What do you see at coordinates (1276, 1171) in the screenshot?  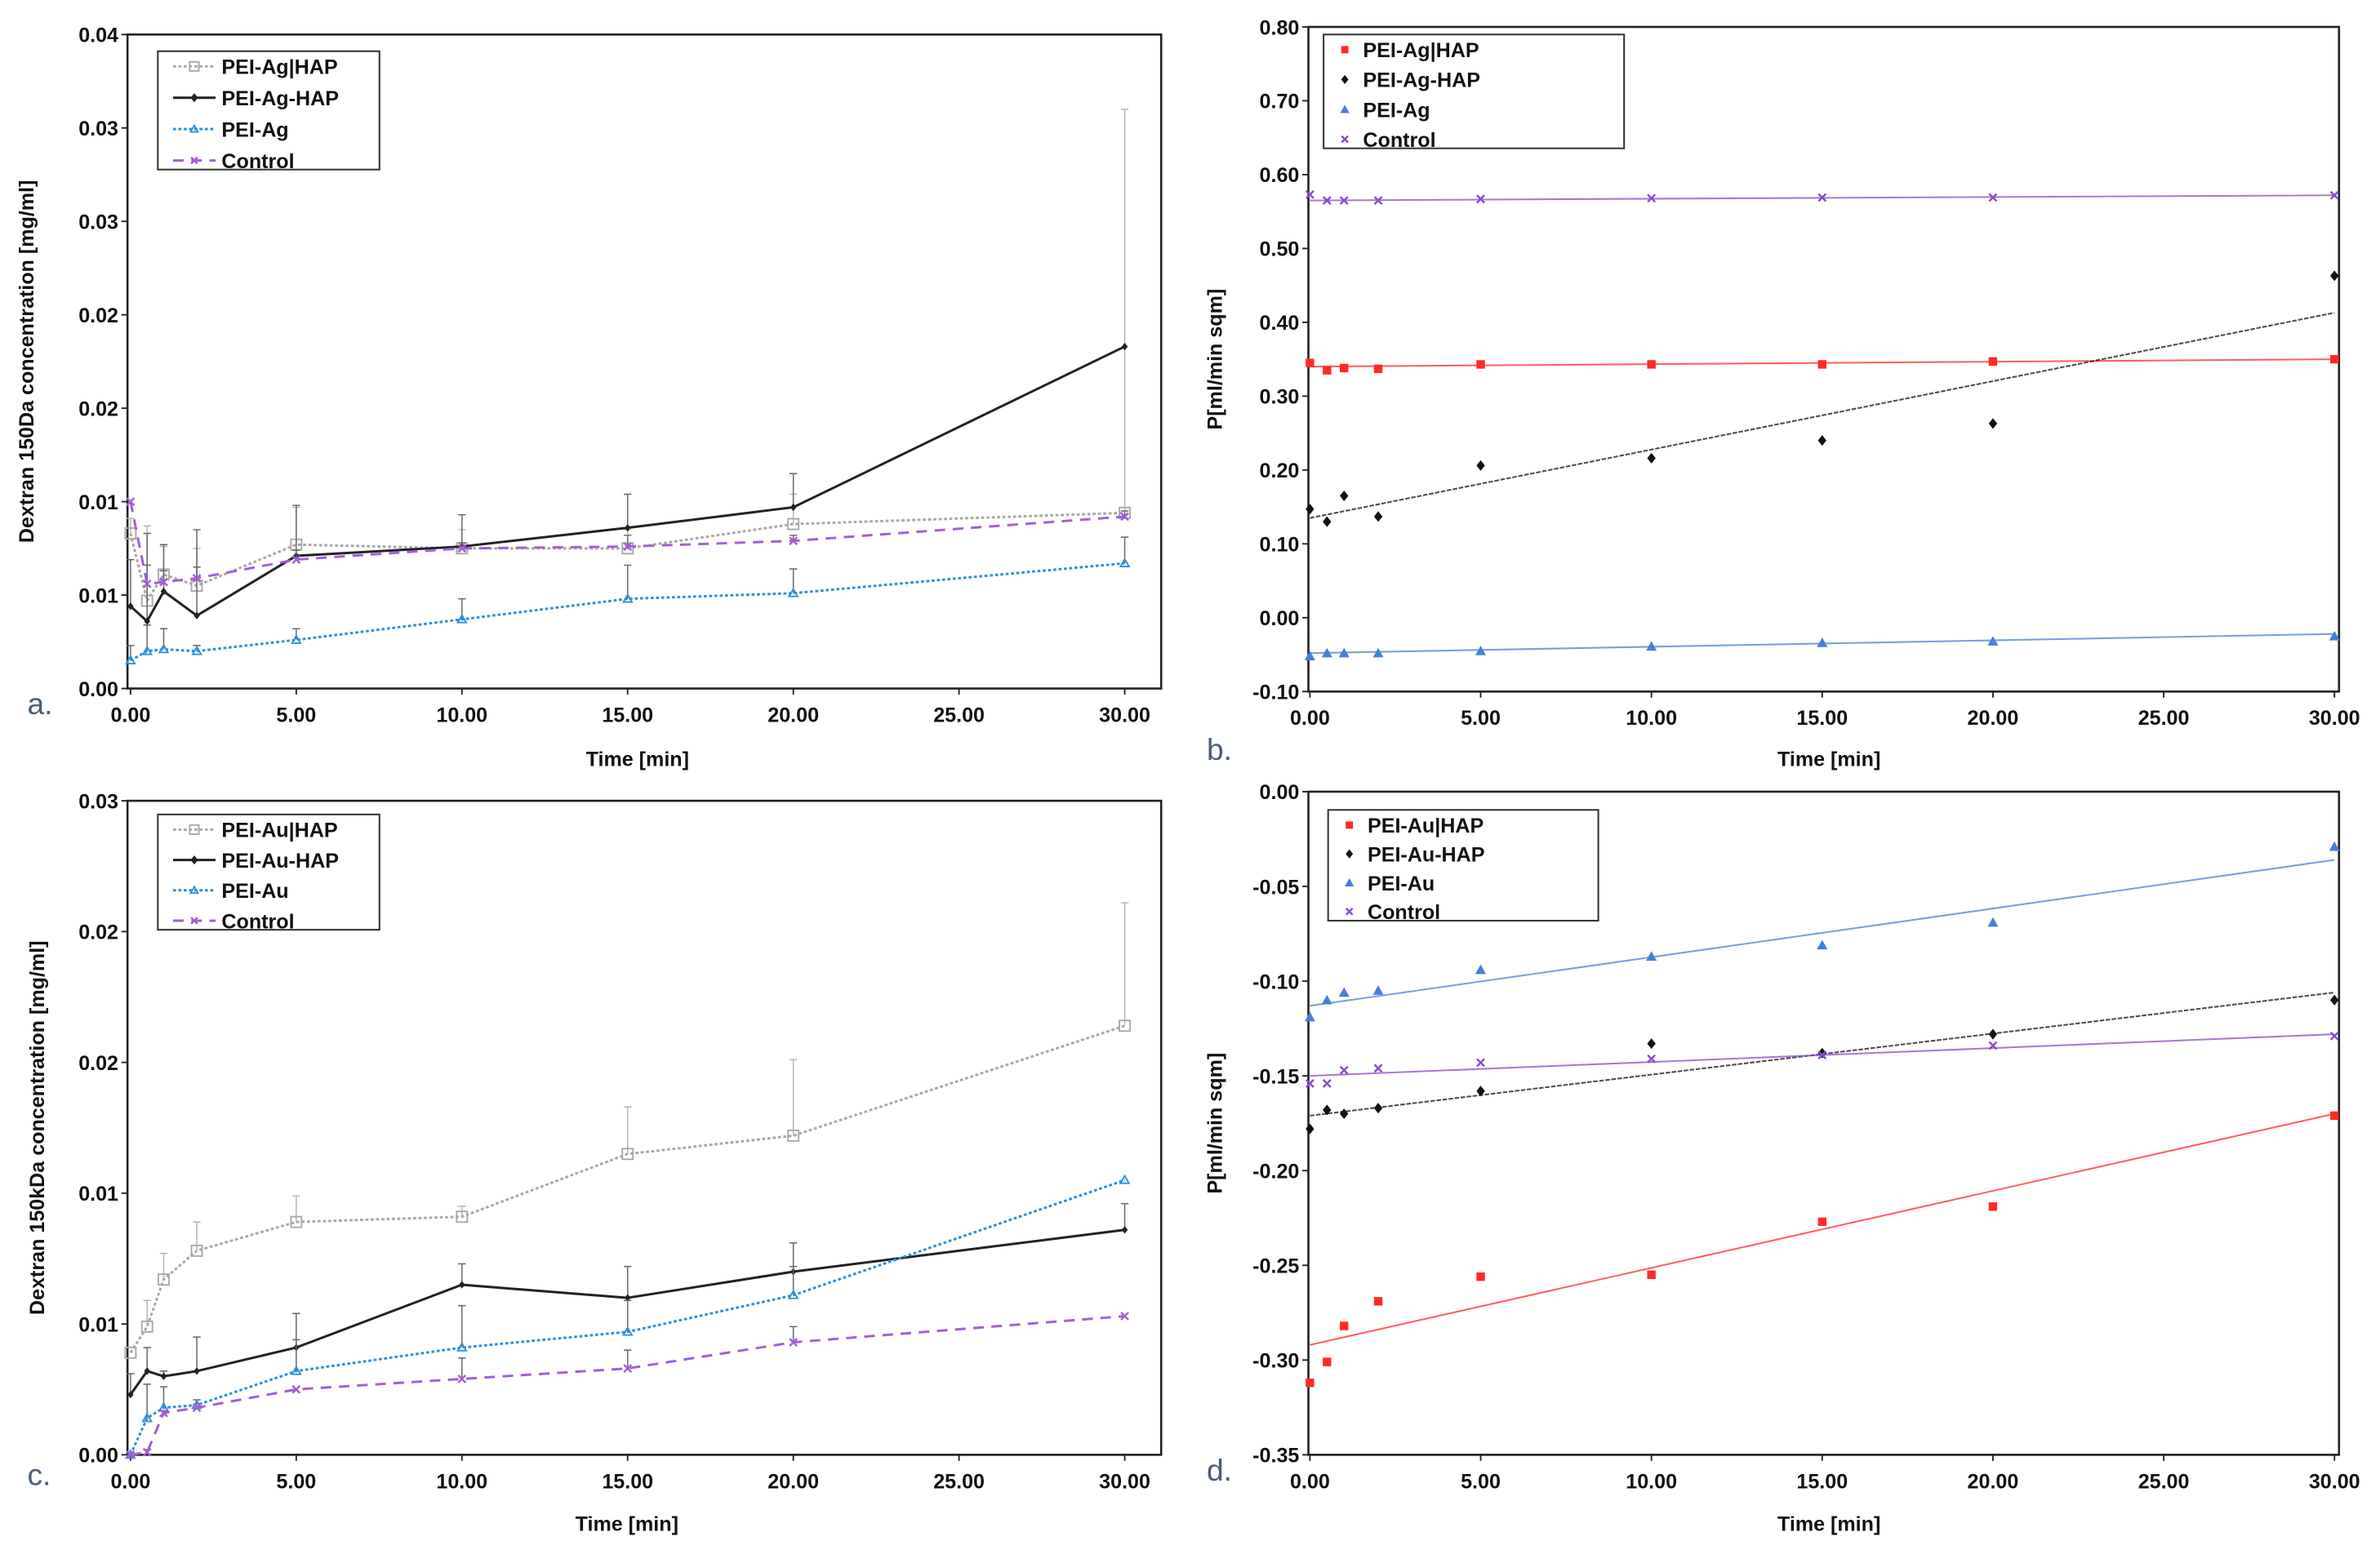 I see `y-tick-label: -0.20` at bounding box center [1276, 1171].